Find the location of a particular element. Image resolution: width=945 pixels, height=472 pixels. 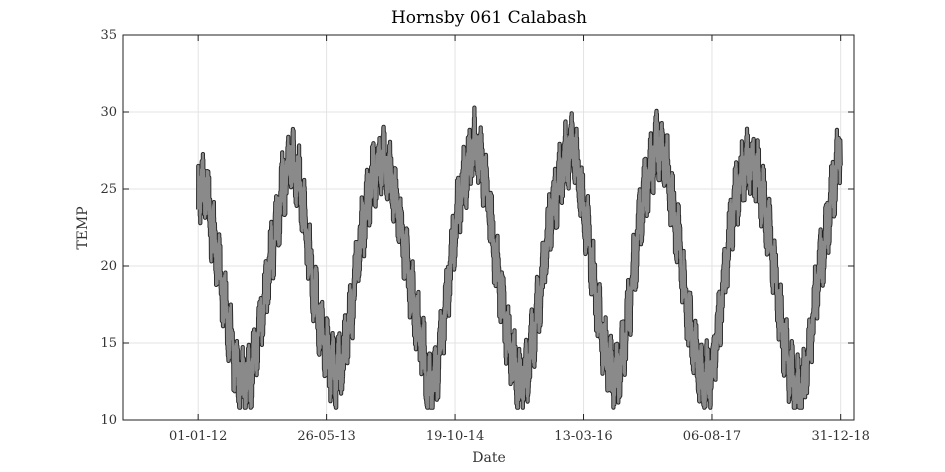

chart-title: Hornsby 061 Calabash is located at coordinates (489, 18).